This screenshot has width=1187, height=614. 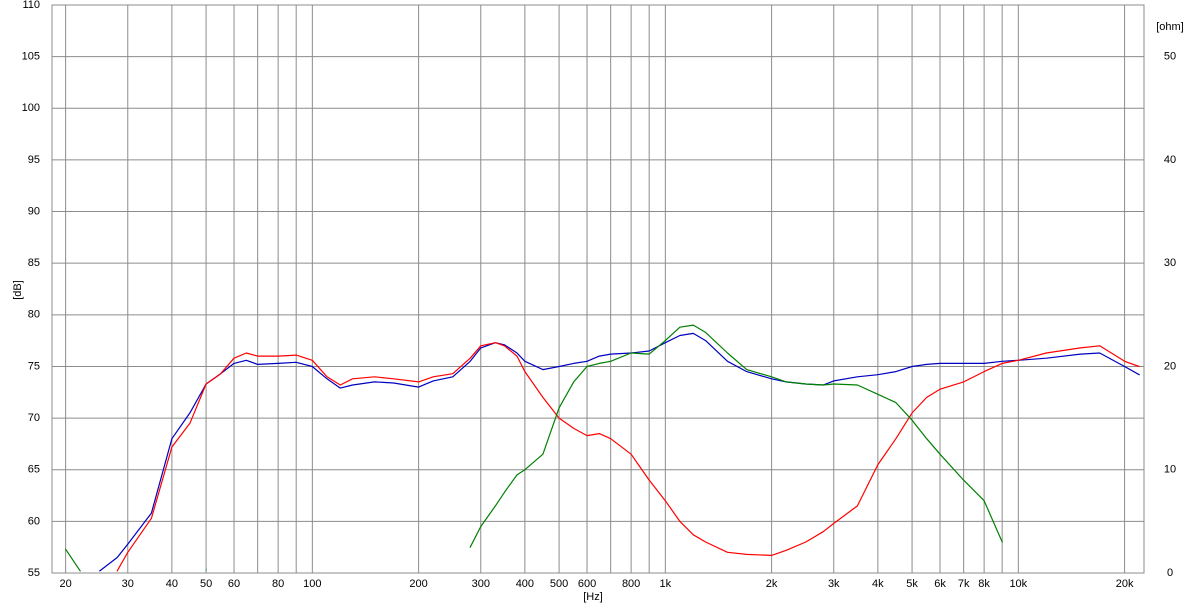 I want to click on x-tick-label: 30, so click(x=128, y=584).